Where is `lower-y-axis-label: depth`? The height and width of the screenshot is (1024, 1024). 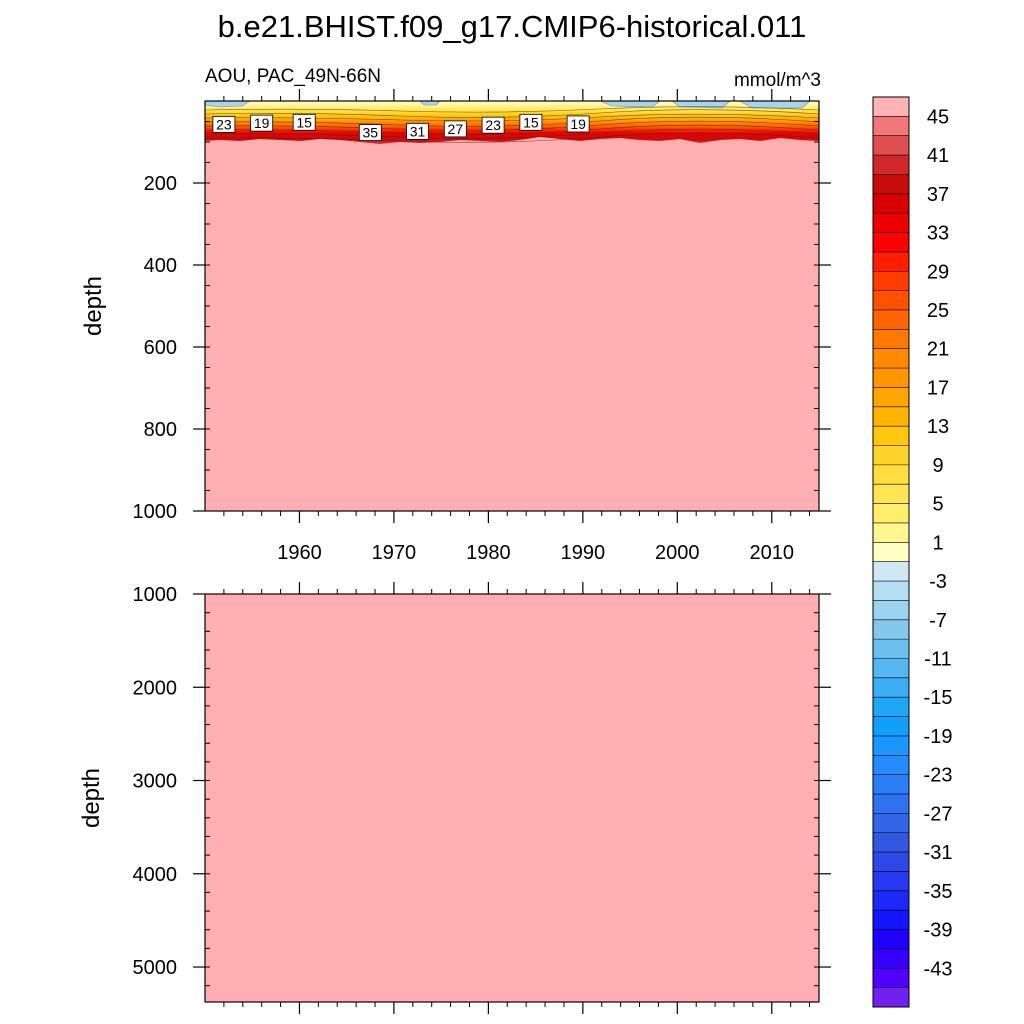 lower-y-axis-label: depth is located at coordinates (91, 798).